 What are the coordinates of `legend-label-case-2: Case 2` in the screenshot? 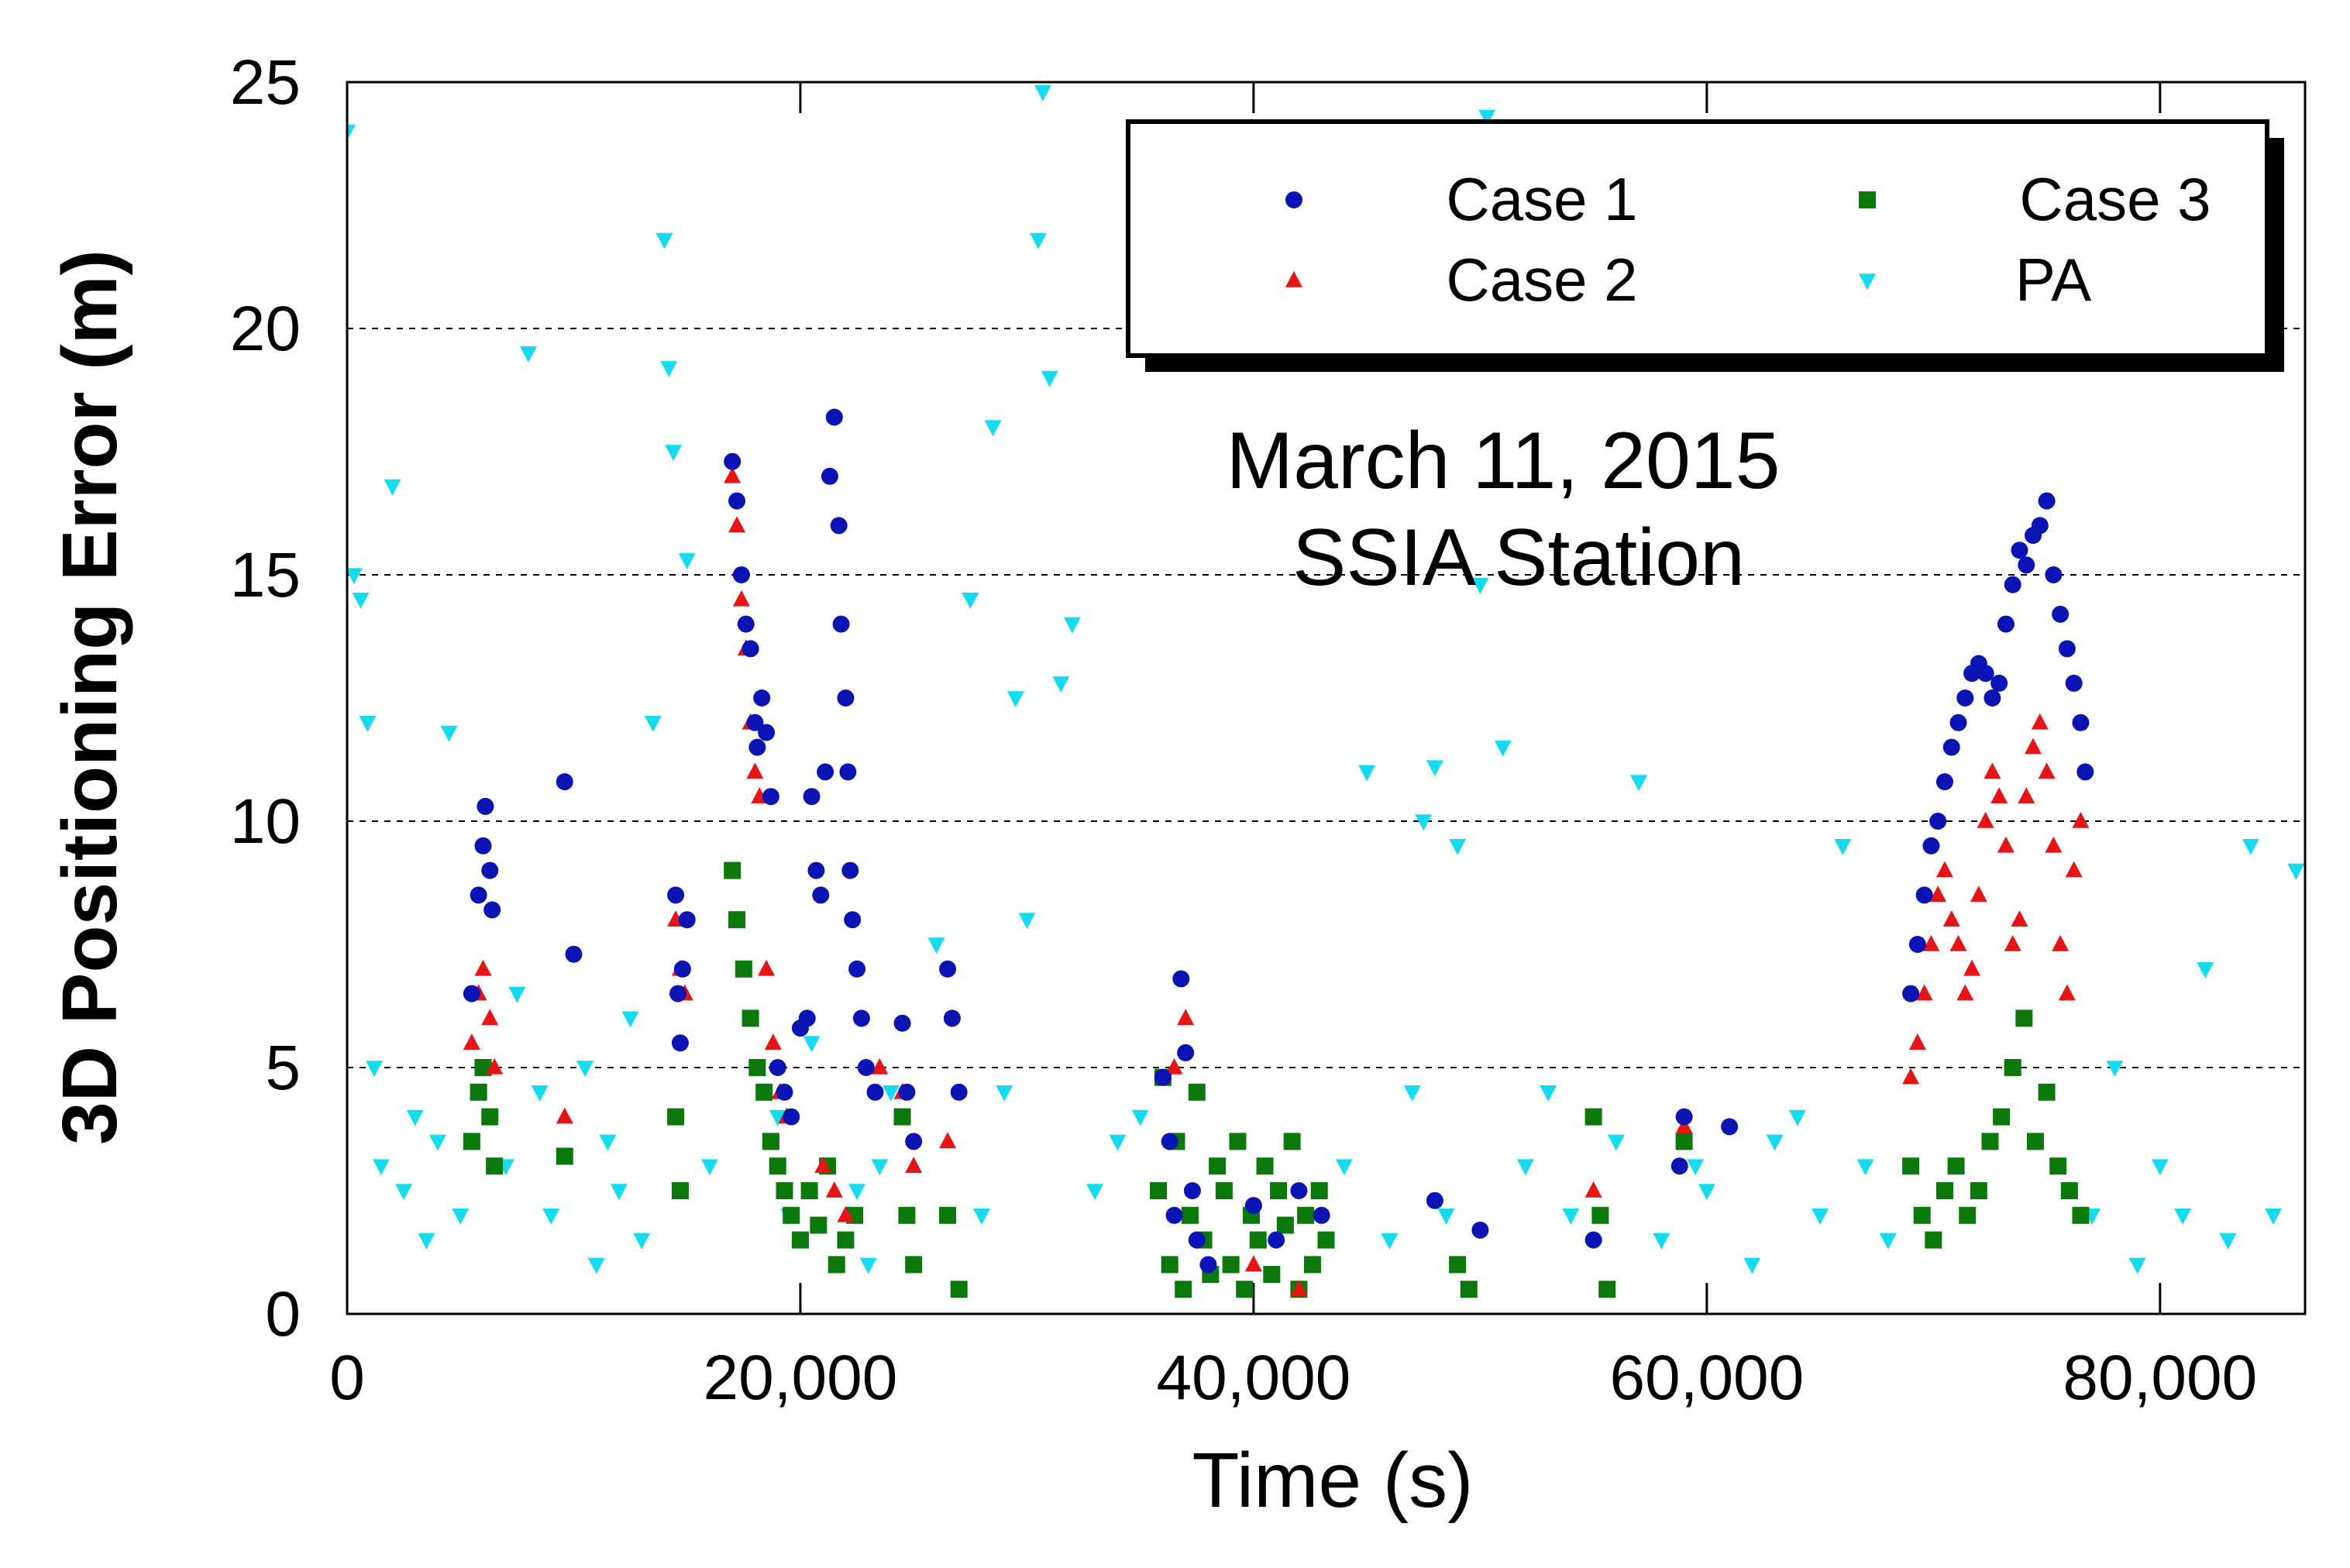 It's located at (1542, 280).